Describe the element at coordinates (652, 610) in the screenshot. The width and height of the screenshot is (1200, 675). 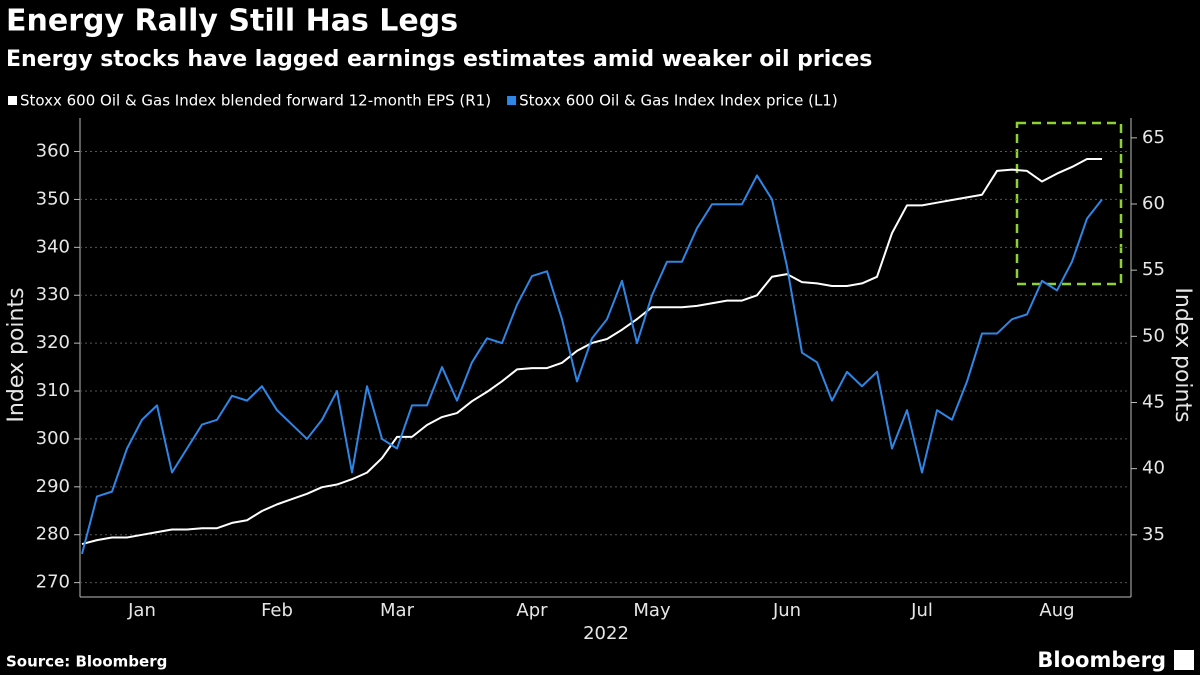
I see `x-tick-label: May` at that location.